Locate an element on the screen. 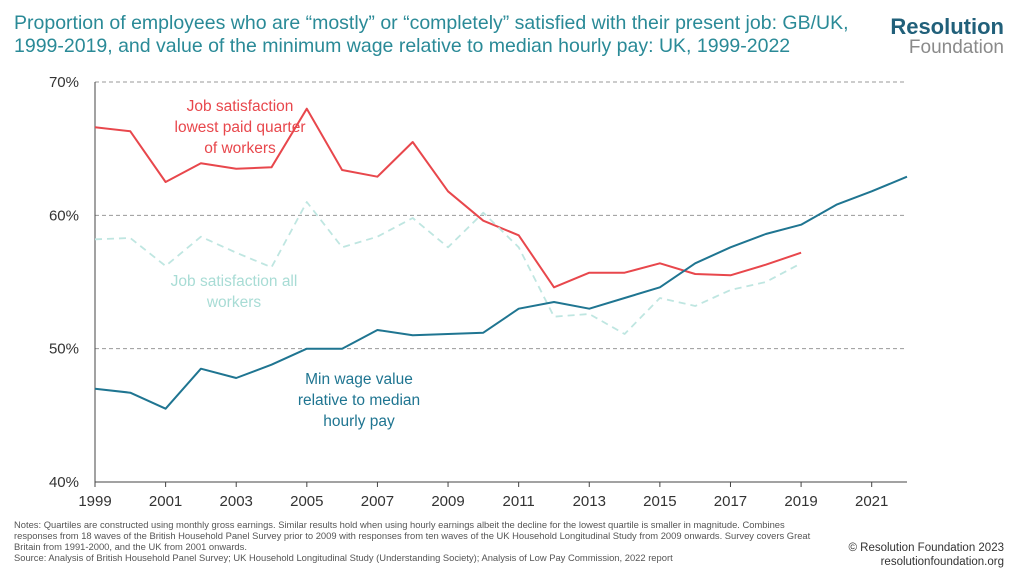  x-tick-label: 2003 is located at coordinates (236, 501).